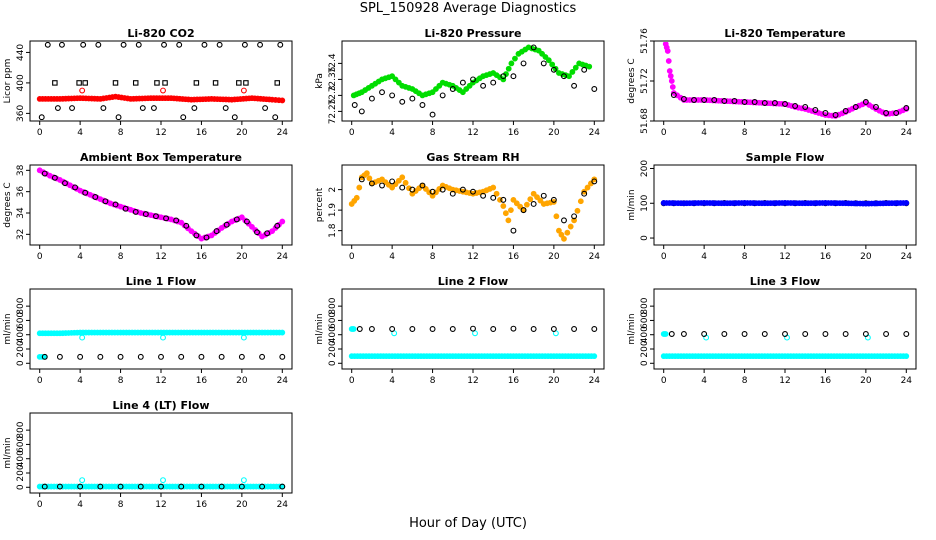 Image resolution: width=936 pixels, height=540 pixels. Describe the element at coordinates (333, 230) in the screenshot. I see `y-tick-label: 1.8` at that location.